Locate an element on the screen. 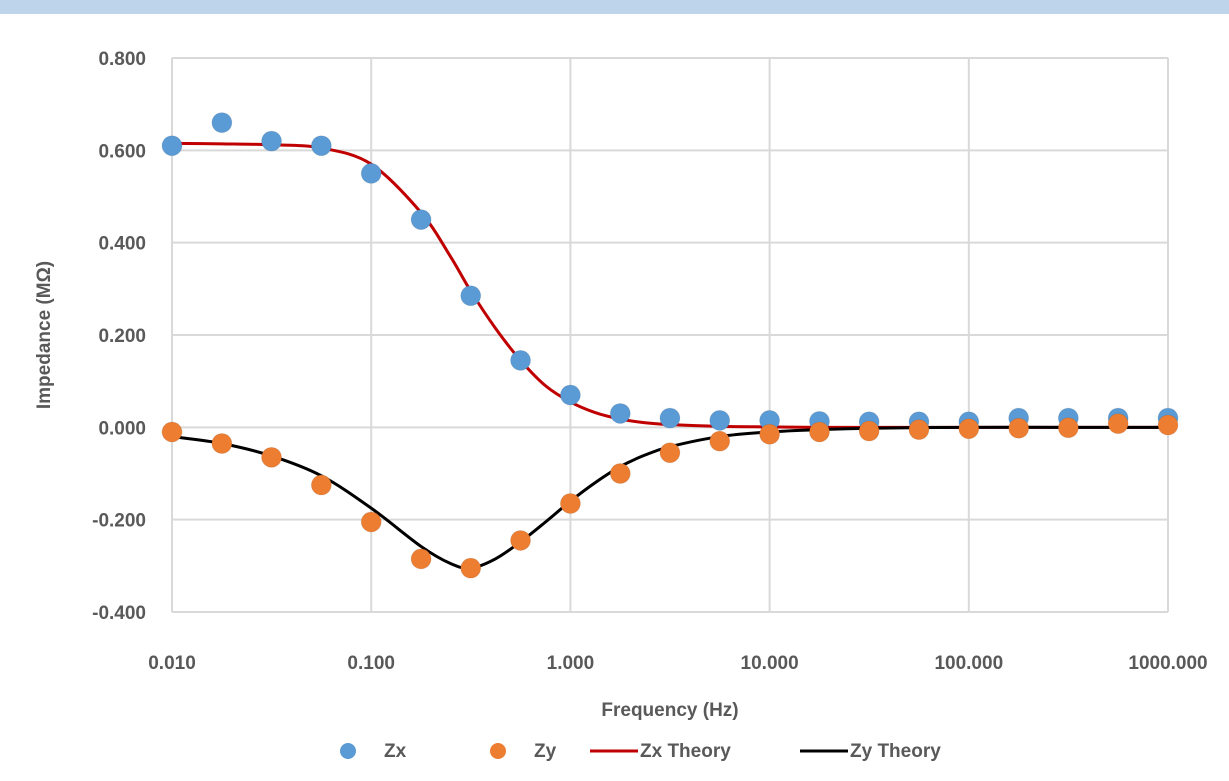 The image size is (1229, 781). top-band is located at coordinates (614, 7).